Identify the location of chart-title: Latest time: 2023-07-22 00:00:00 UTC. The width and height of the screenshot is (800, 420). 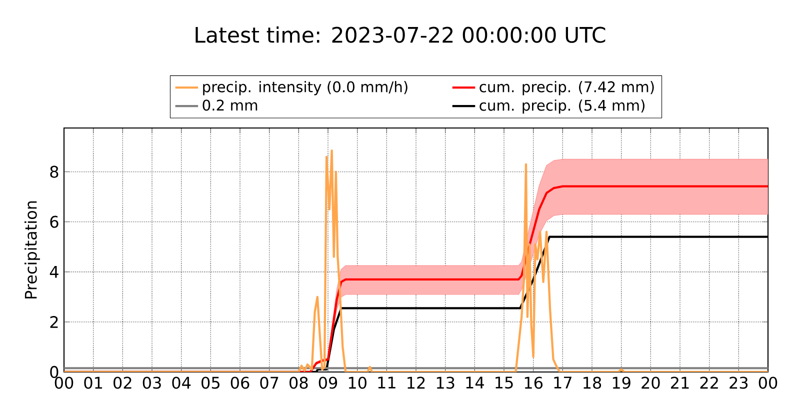
(401, 34).